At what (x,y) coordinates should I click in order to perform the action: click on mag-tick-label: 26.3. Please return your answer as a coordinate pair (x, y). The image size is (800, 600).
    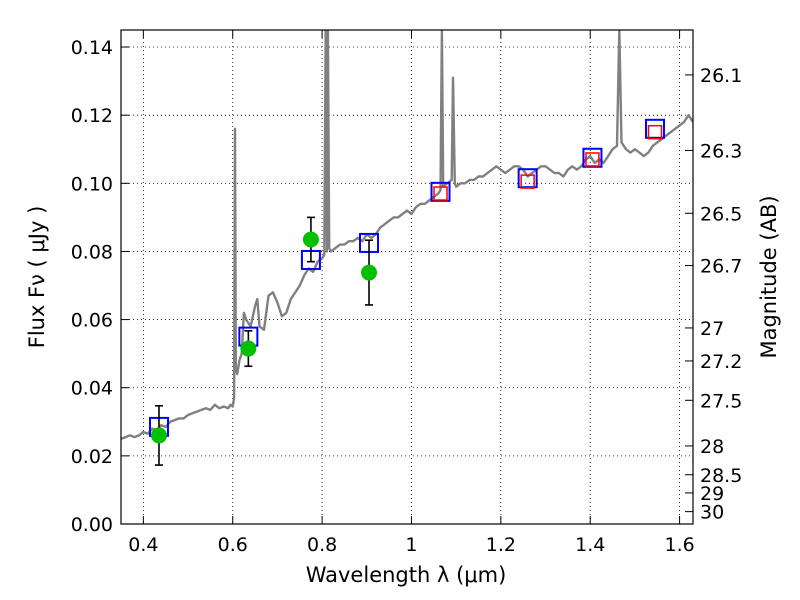
    Looking at the image, I should click on (721, 151).